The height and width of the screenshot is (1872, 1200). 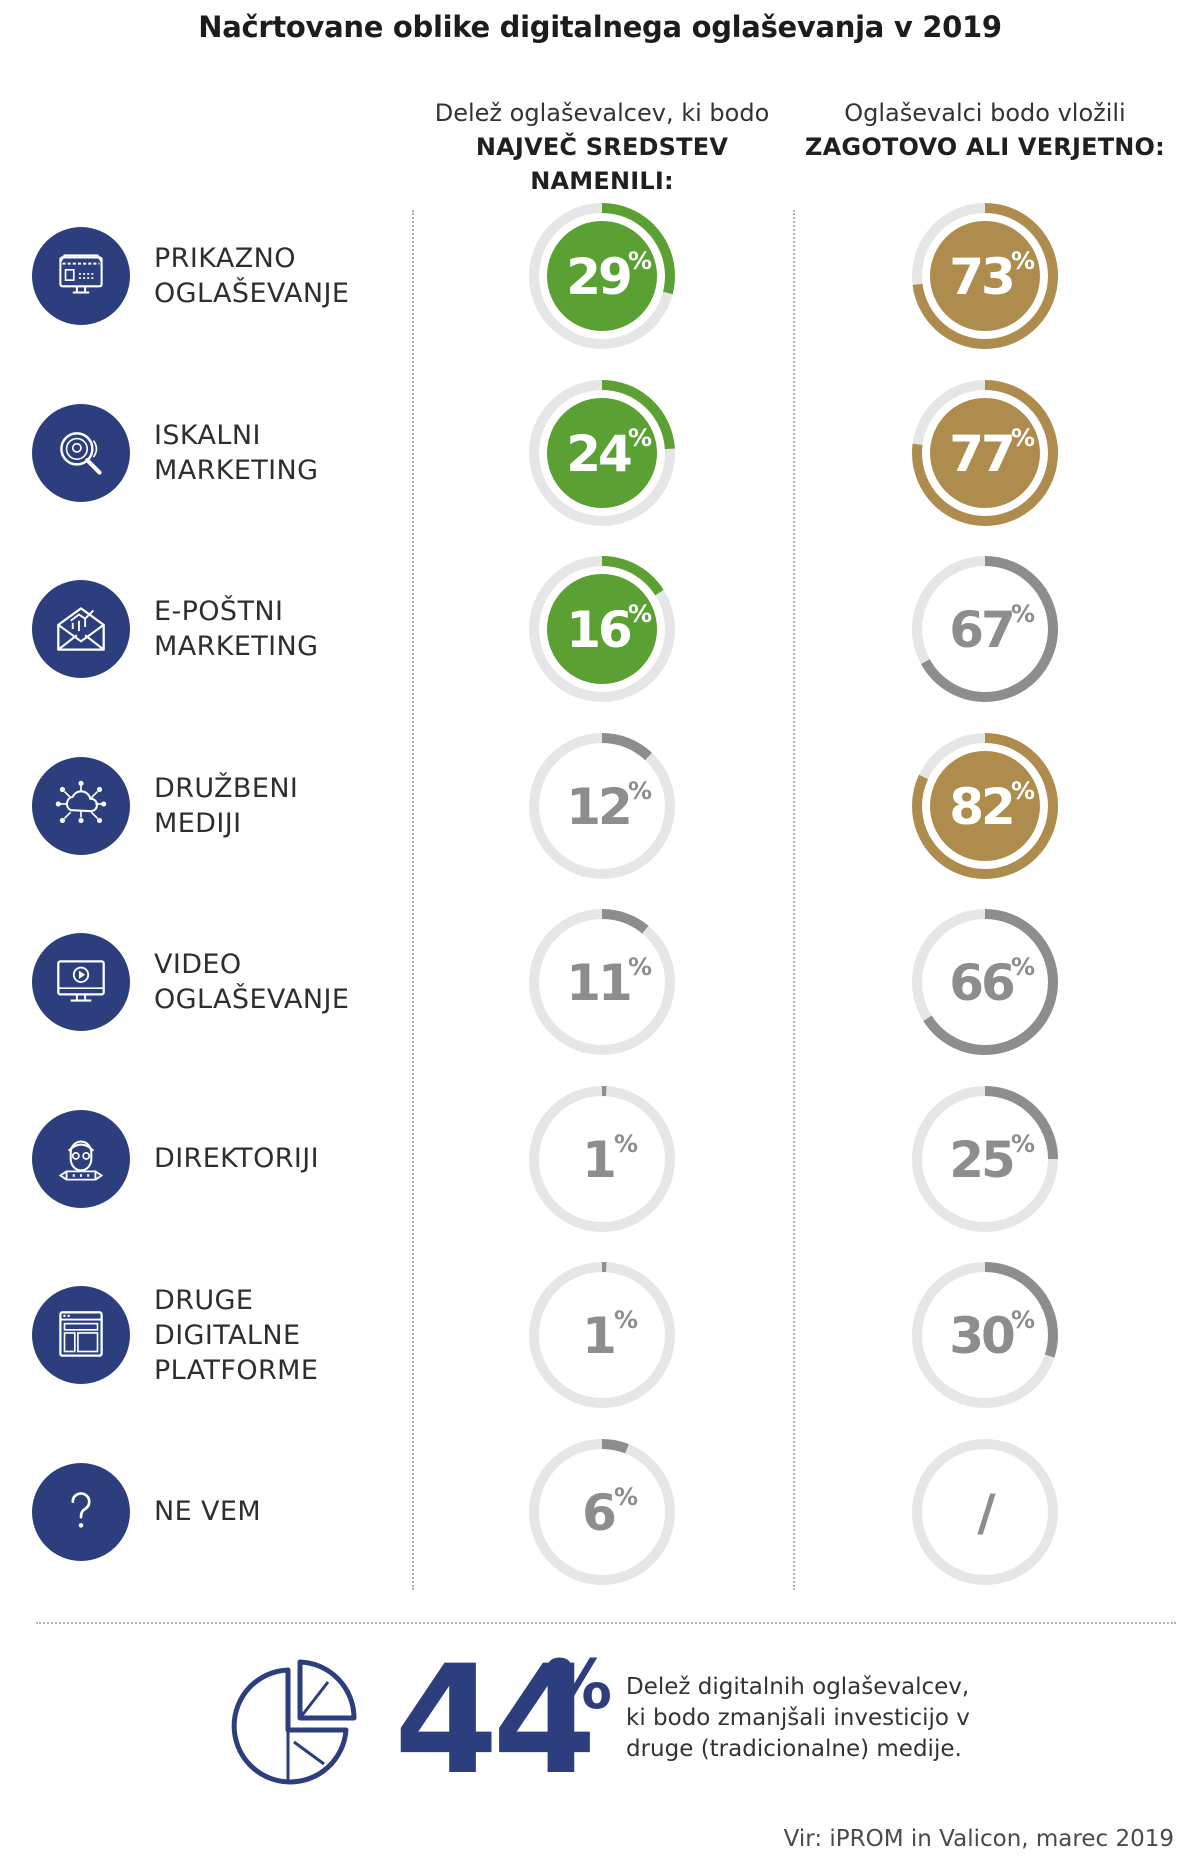 I want to click on donut-value-label: 12, so click(x=598, y=807).